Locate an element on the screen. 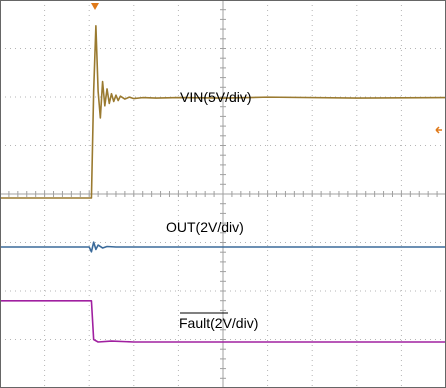 The width and height of the screenshot is (446, 388). channel-label-vin: VIN(5V/div) is located at coordinates (216, 97).